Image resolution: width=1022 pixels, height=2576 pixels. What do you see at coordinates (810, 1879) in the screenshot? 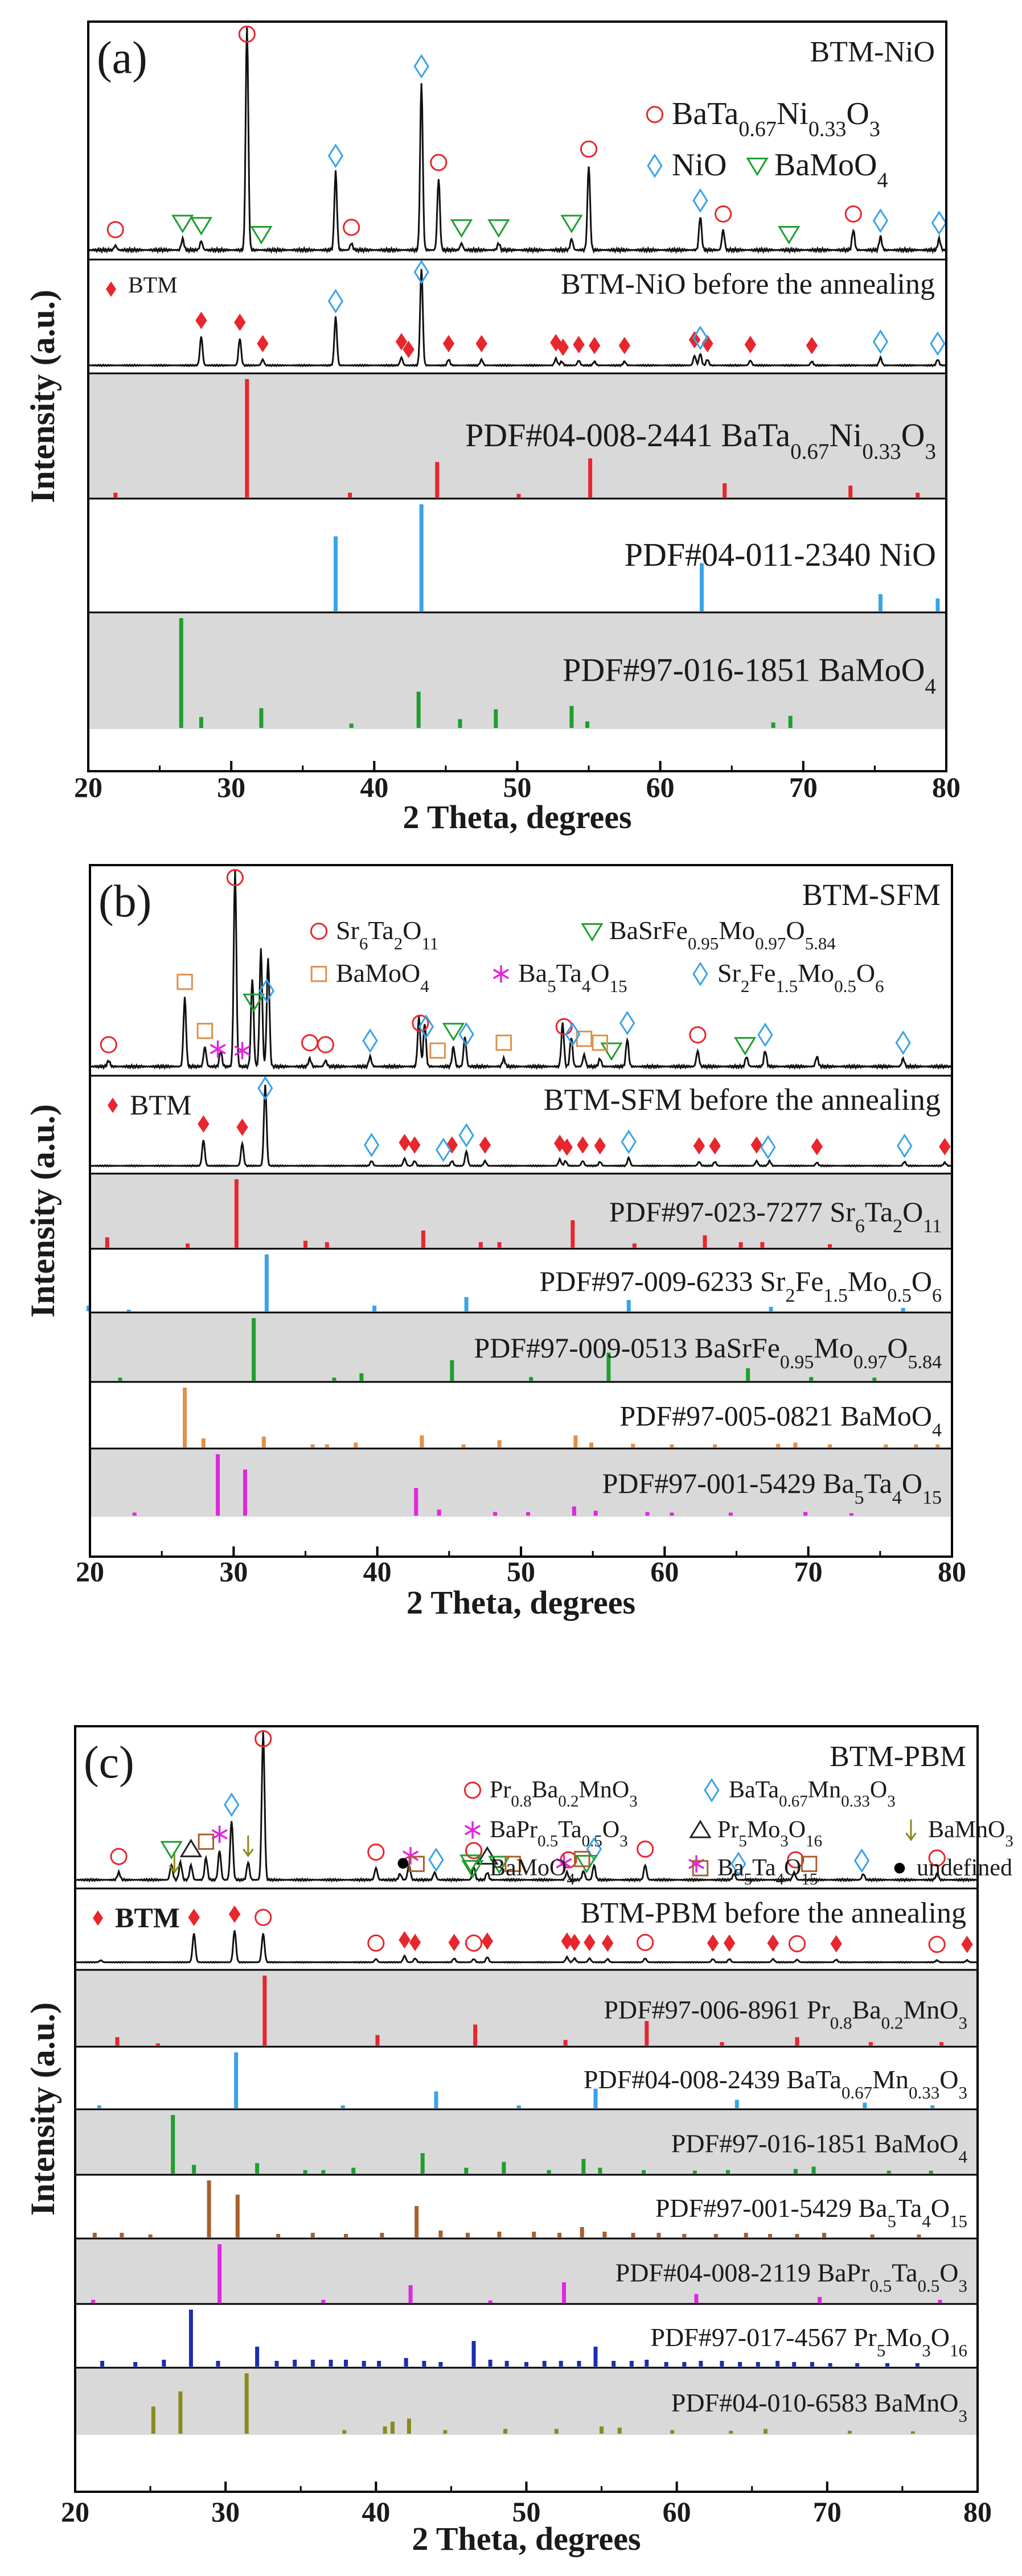
I see `legend-label-subscript: 15` at bounding box center [810, 1879].